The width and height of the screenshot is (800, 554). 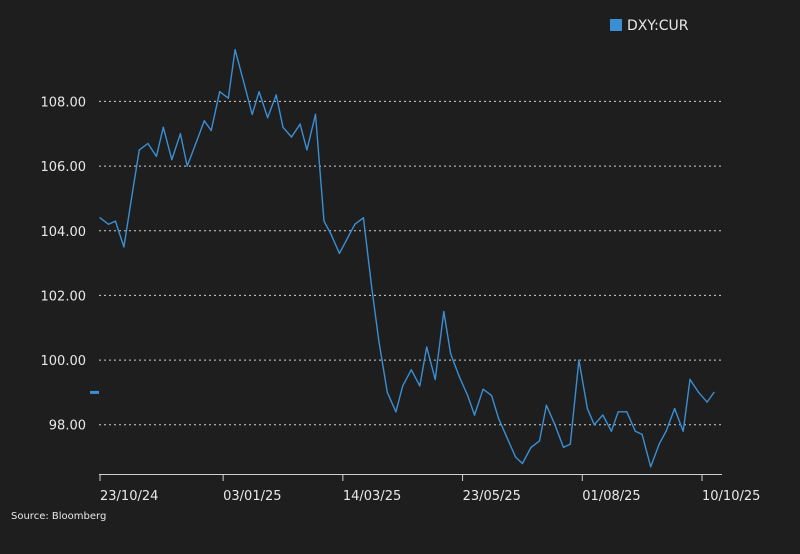 I want to click on y-tick-label: 106.00, so click(x=64, y=167).